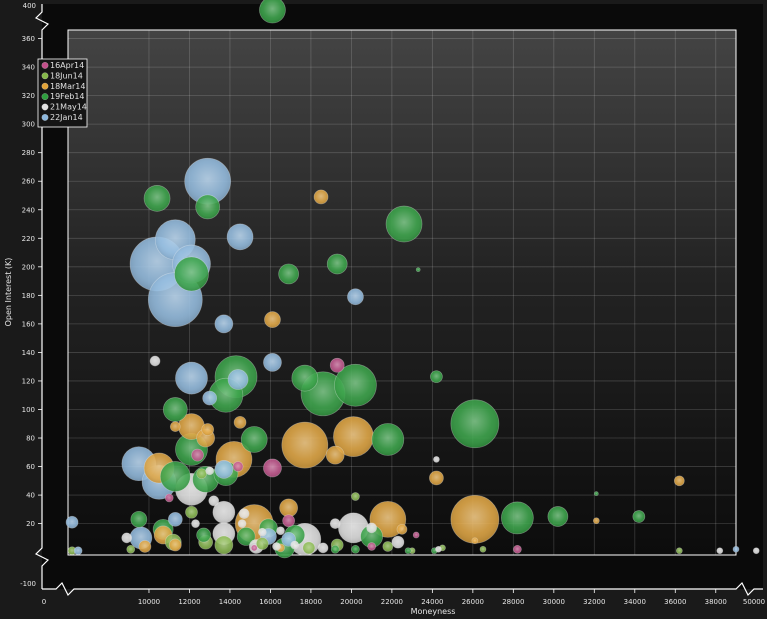 This screenshot has height=619, width=767. What do you see at coordinates (28, 39) in the screenshot?
I see `y-tick-label: 360` at bounding box center [28, 39].